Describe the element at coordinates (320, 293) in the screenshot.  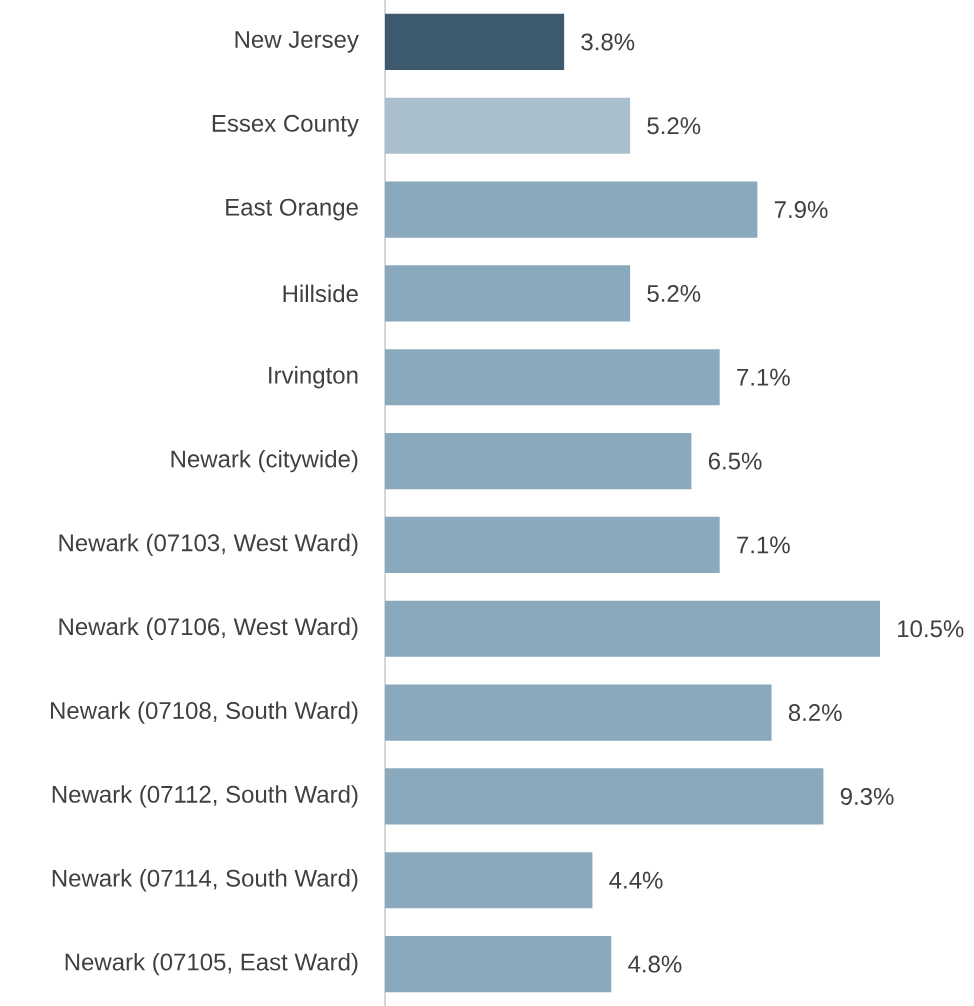
I see `y-tick-label: Hillside` at that location.